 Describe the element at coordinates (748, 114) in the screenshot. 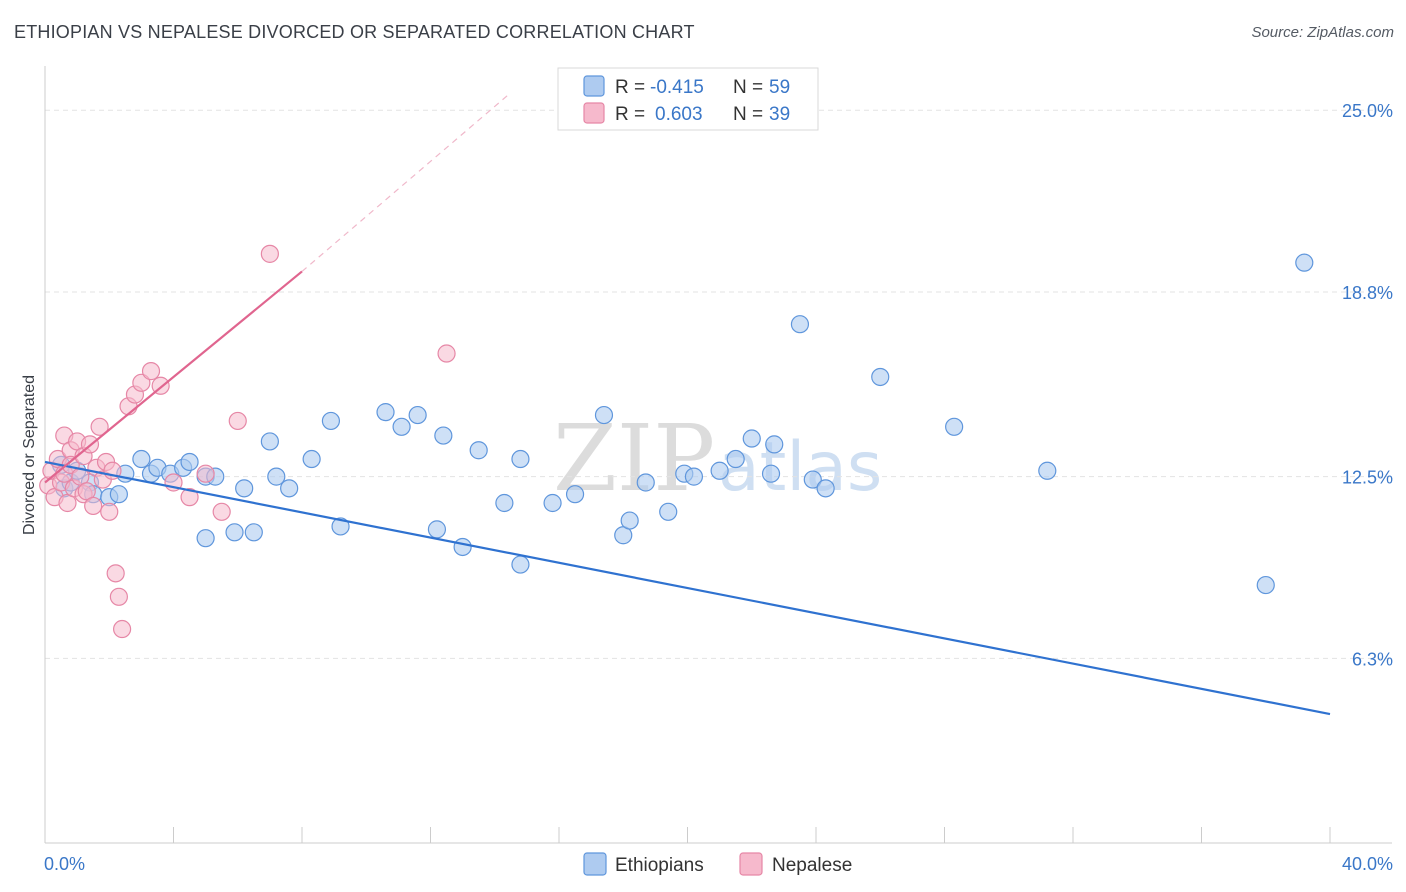

I see `legend-n-label-2: N =` at that location.